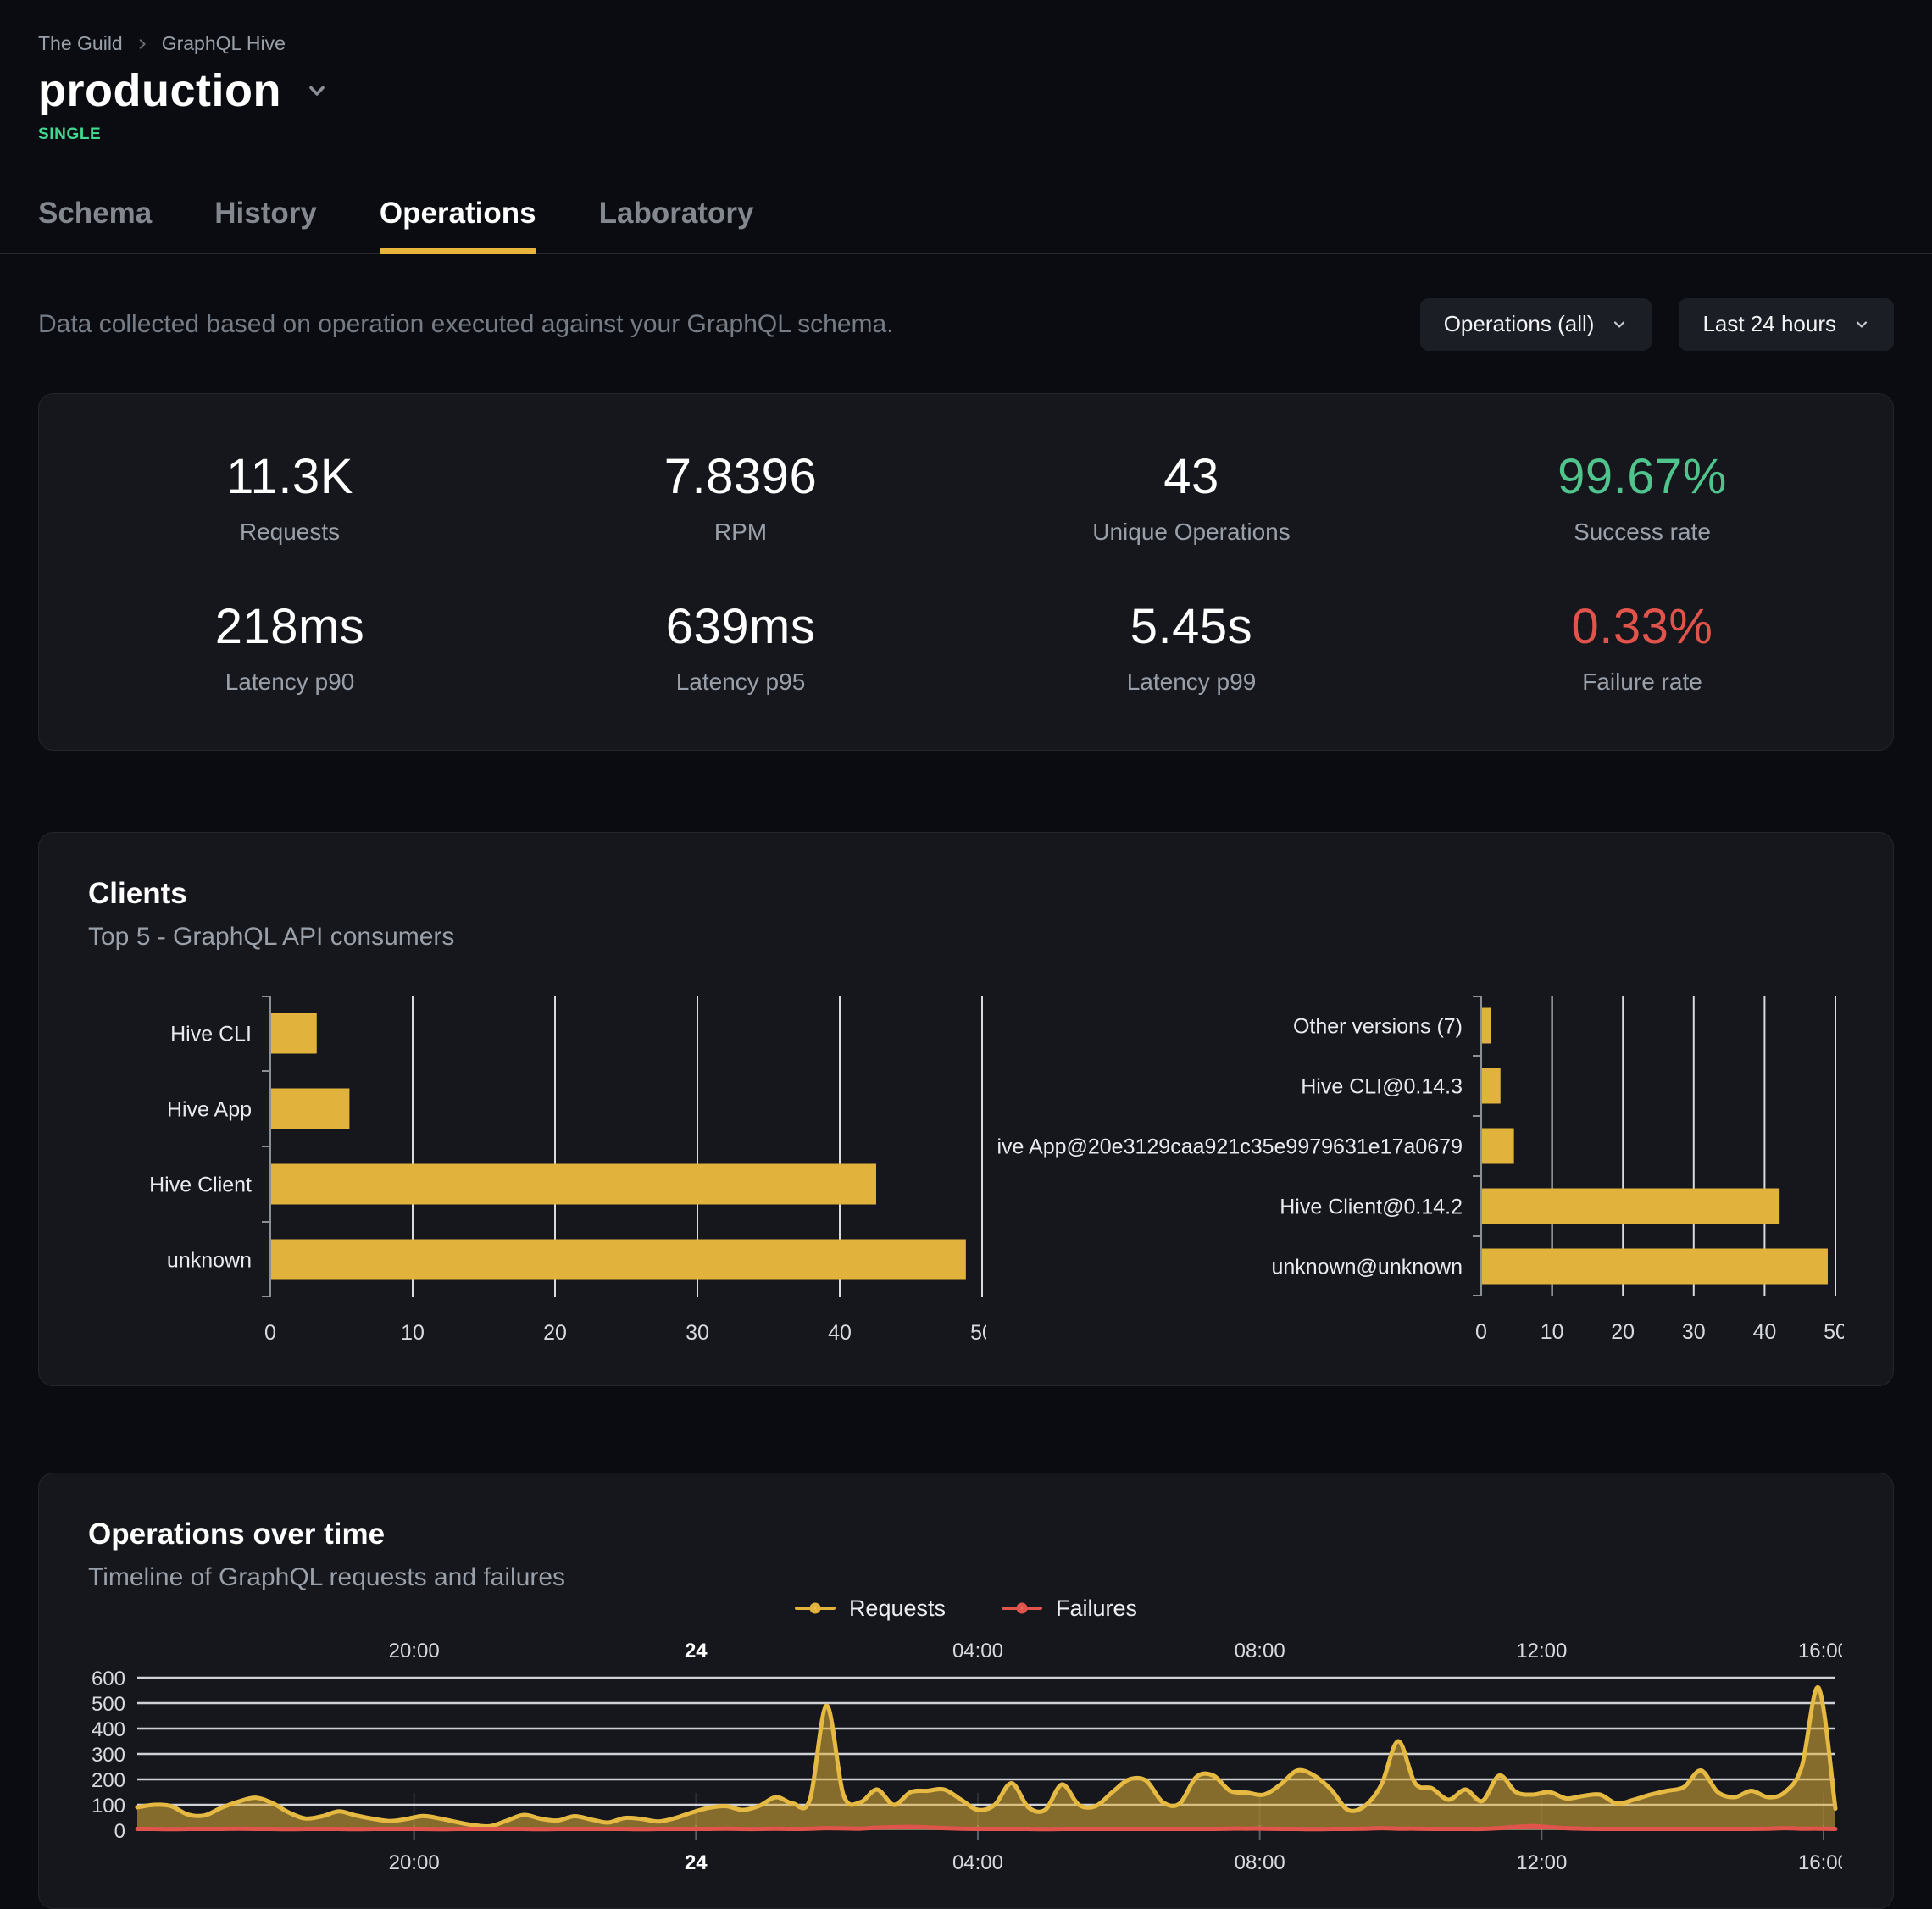 Image resolution: width=1932 pixels, height=1909 pixels. What do you see at coordinates (290, 681) in the screenshot?
I see `stat-label: Latency p90` at bounding box center [290, 681].